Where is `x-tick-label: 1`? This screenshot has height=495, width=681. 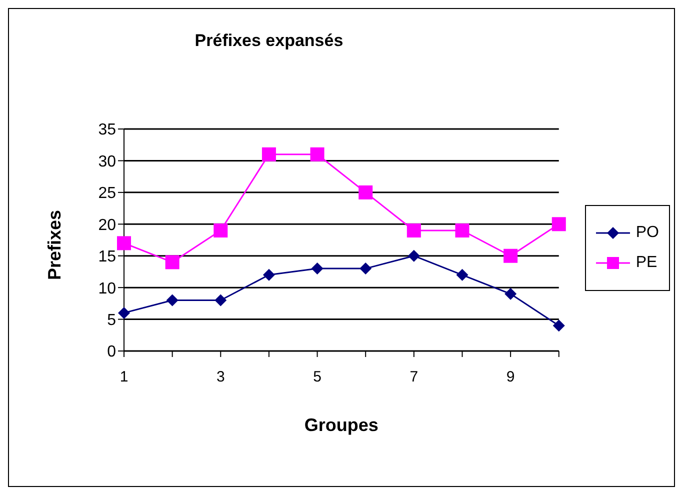 x-tick-label: 1 is located at coordinates (124, 377).